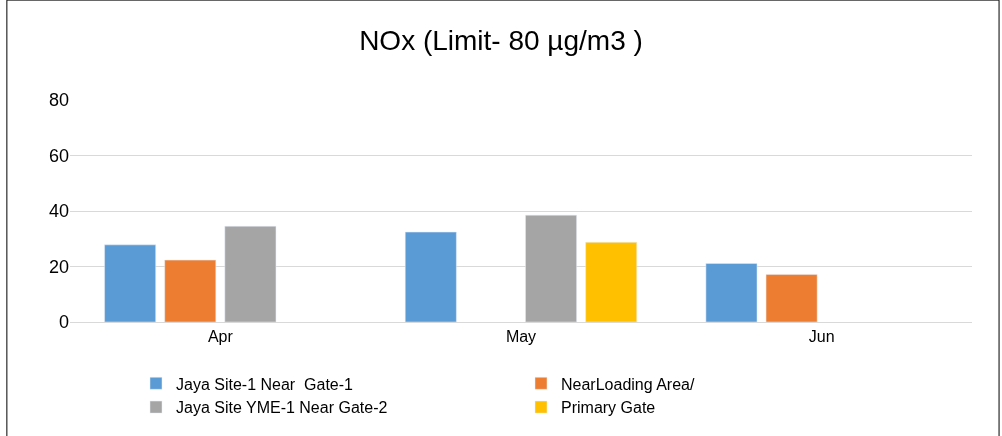  What do you see at coordinates (282, 408) in the screenshot?
I see `legend-label: Jaya Site YME-1 Near Gate-2` at bounding box center [282, 408].